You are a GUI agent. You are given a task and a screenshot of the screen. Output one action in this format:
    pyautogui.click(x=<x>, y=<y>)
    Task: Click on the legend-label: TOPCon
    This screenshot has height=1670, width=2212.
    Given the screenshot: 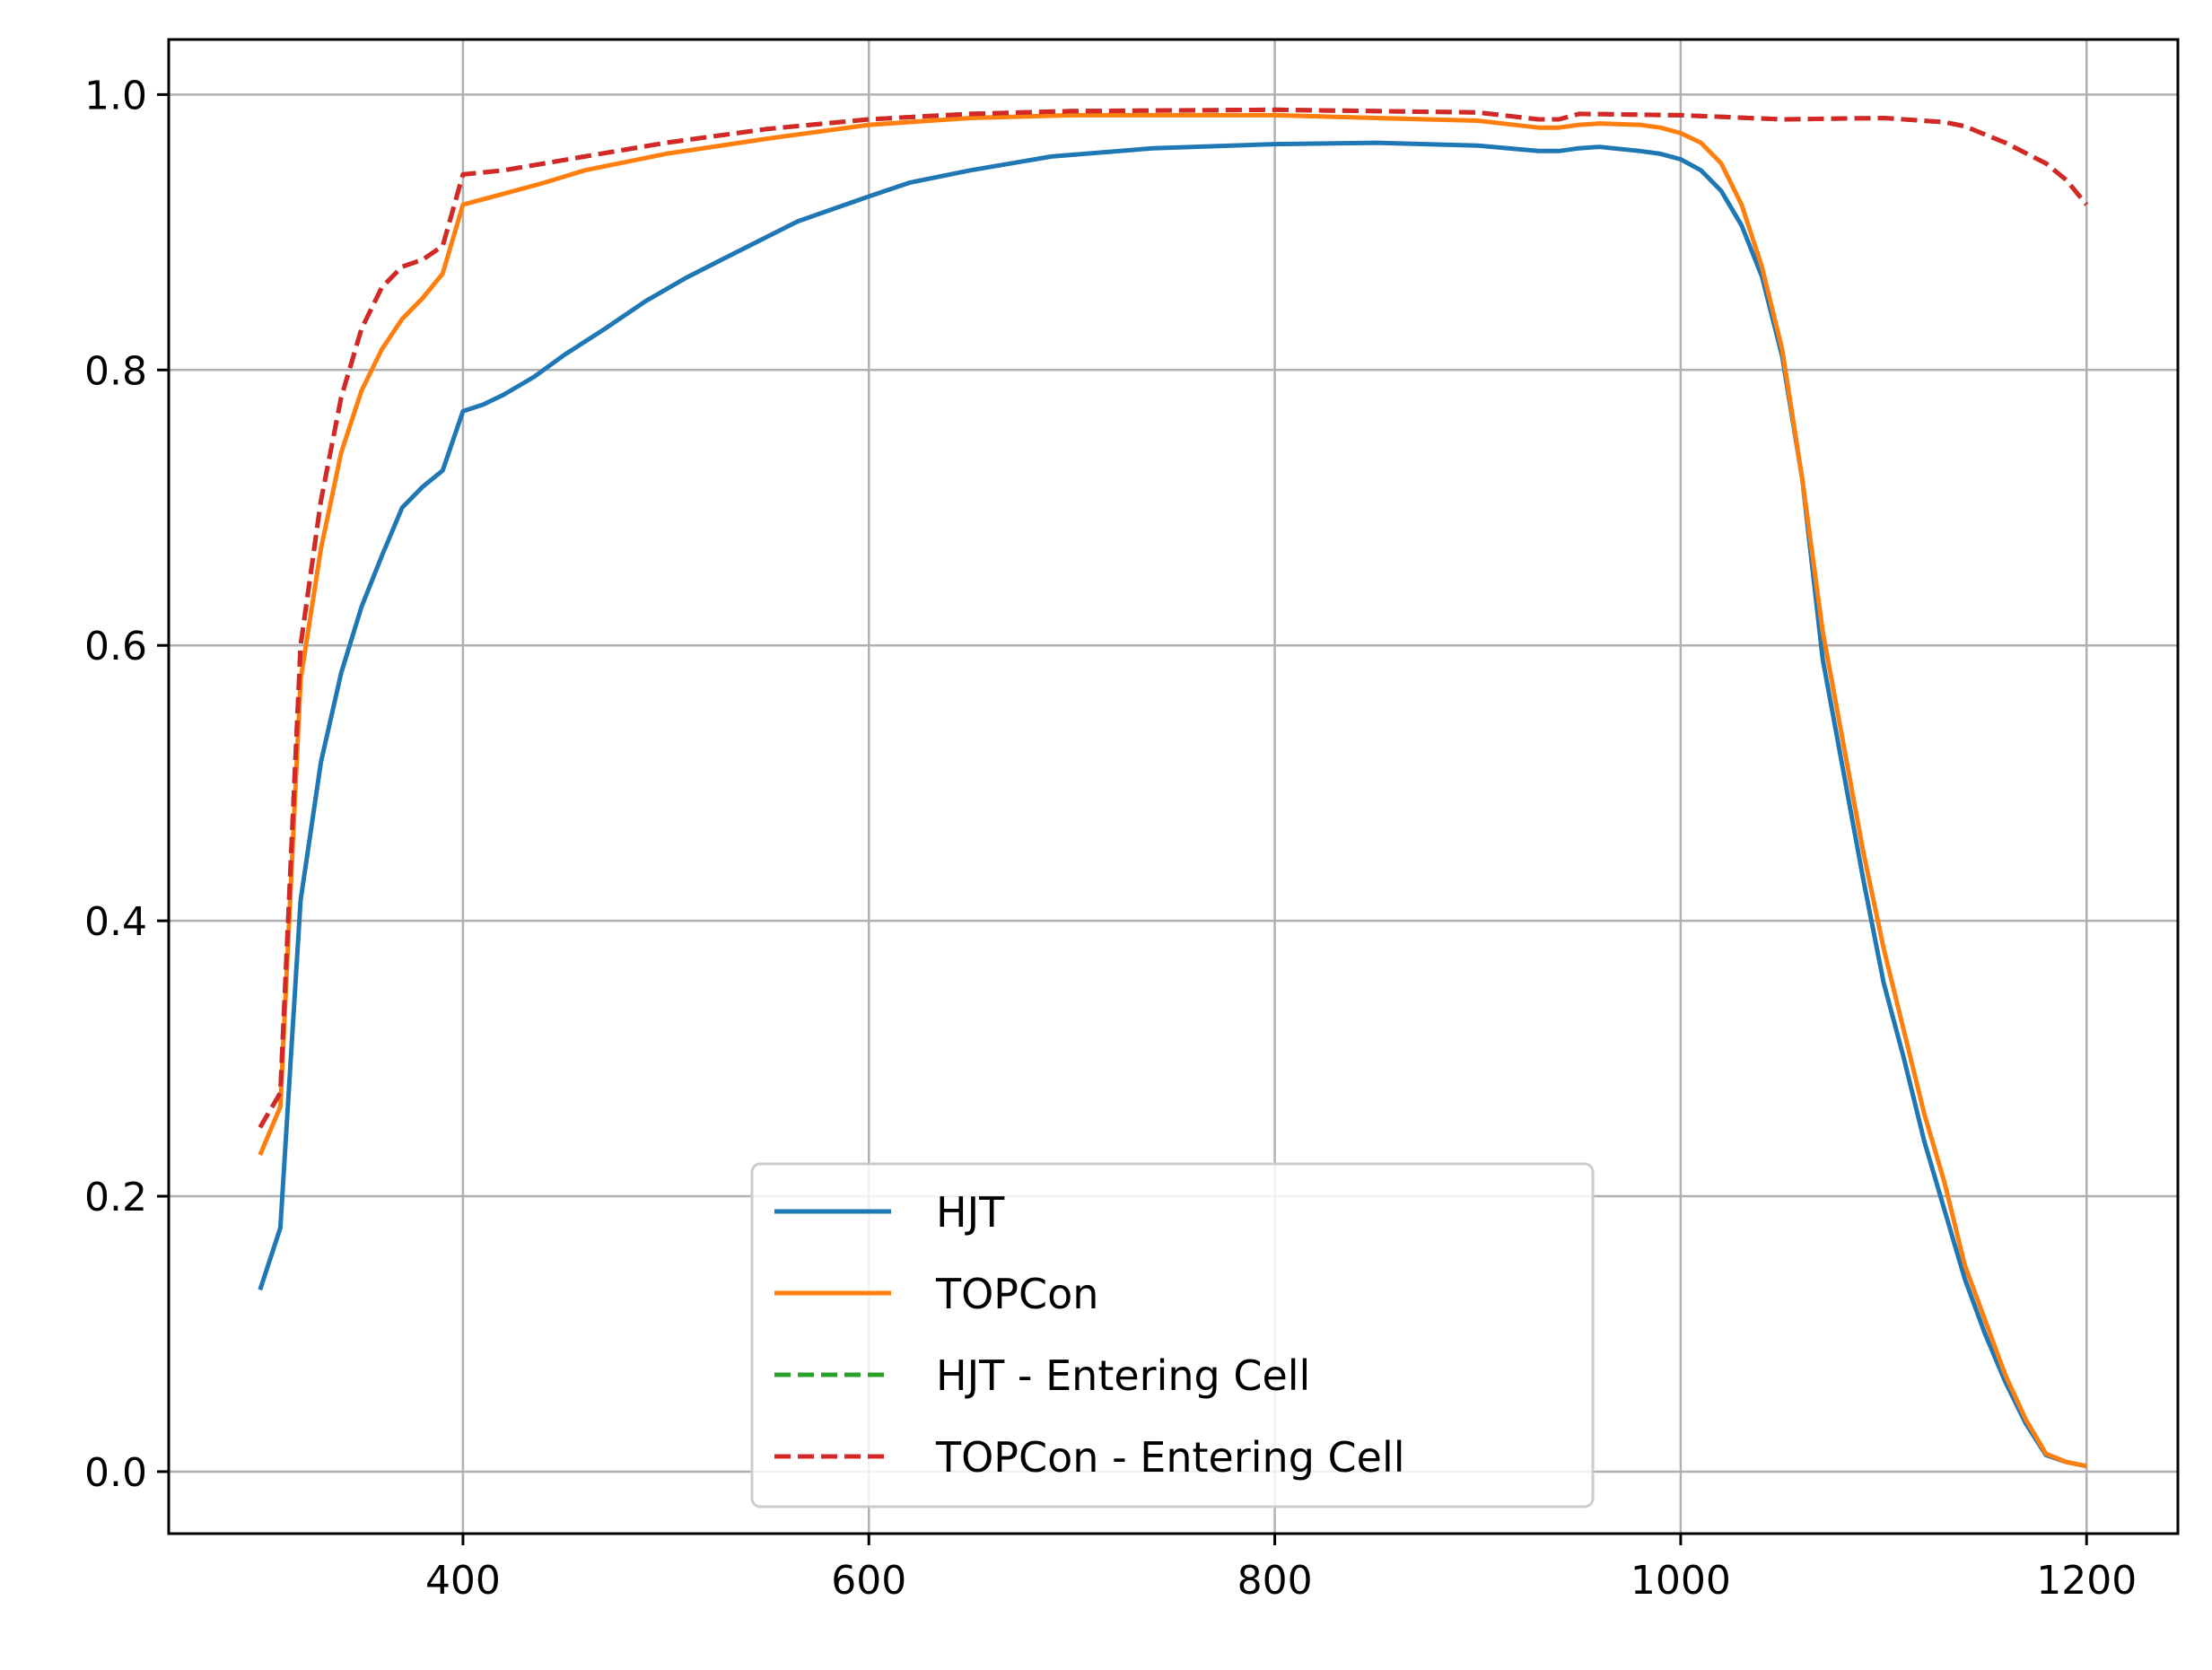 What is the action you would take?
    pyautogui.click(x=1016, y=1294)
    